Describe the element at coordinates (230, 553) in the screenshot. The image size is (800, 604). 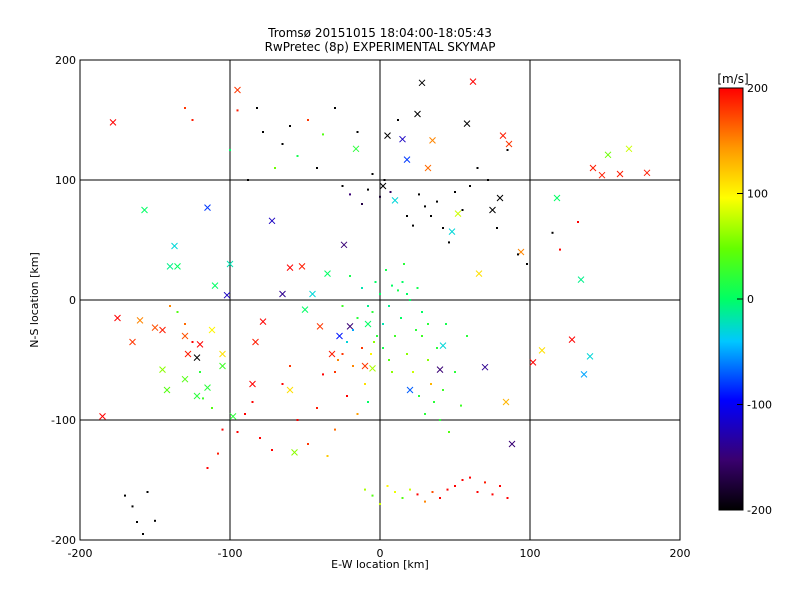
I see `x-tick-label: -100` at that location.